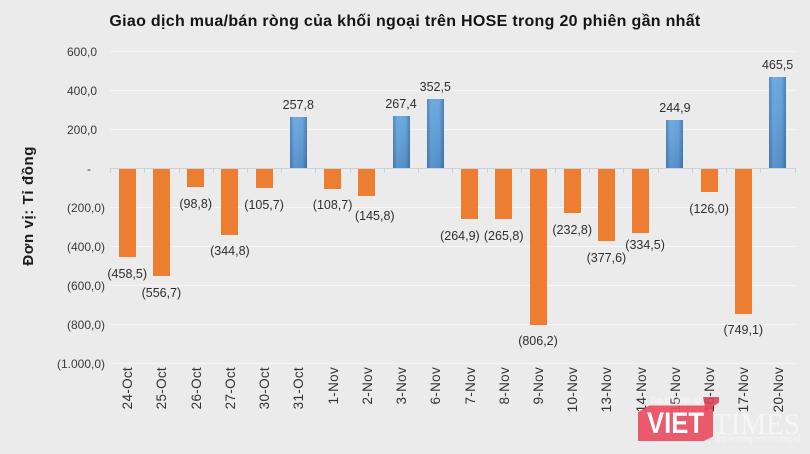 The height and width of the screenshot is (454, 810). What do you see at coordinates (758, 439) in the screenshot?
I see `svg-text: Truyền thông trên nền tảng số` at bounding box center [758, 439].